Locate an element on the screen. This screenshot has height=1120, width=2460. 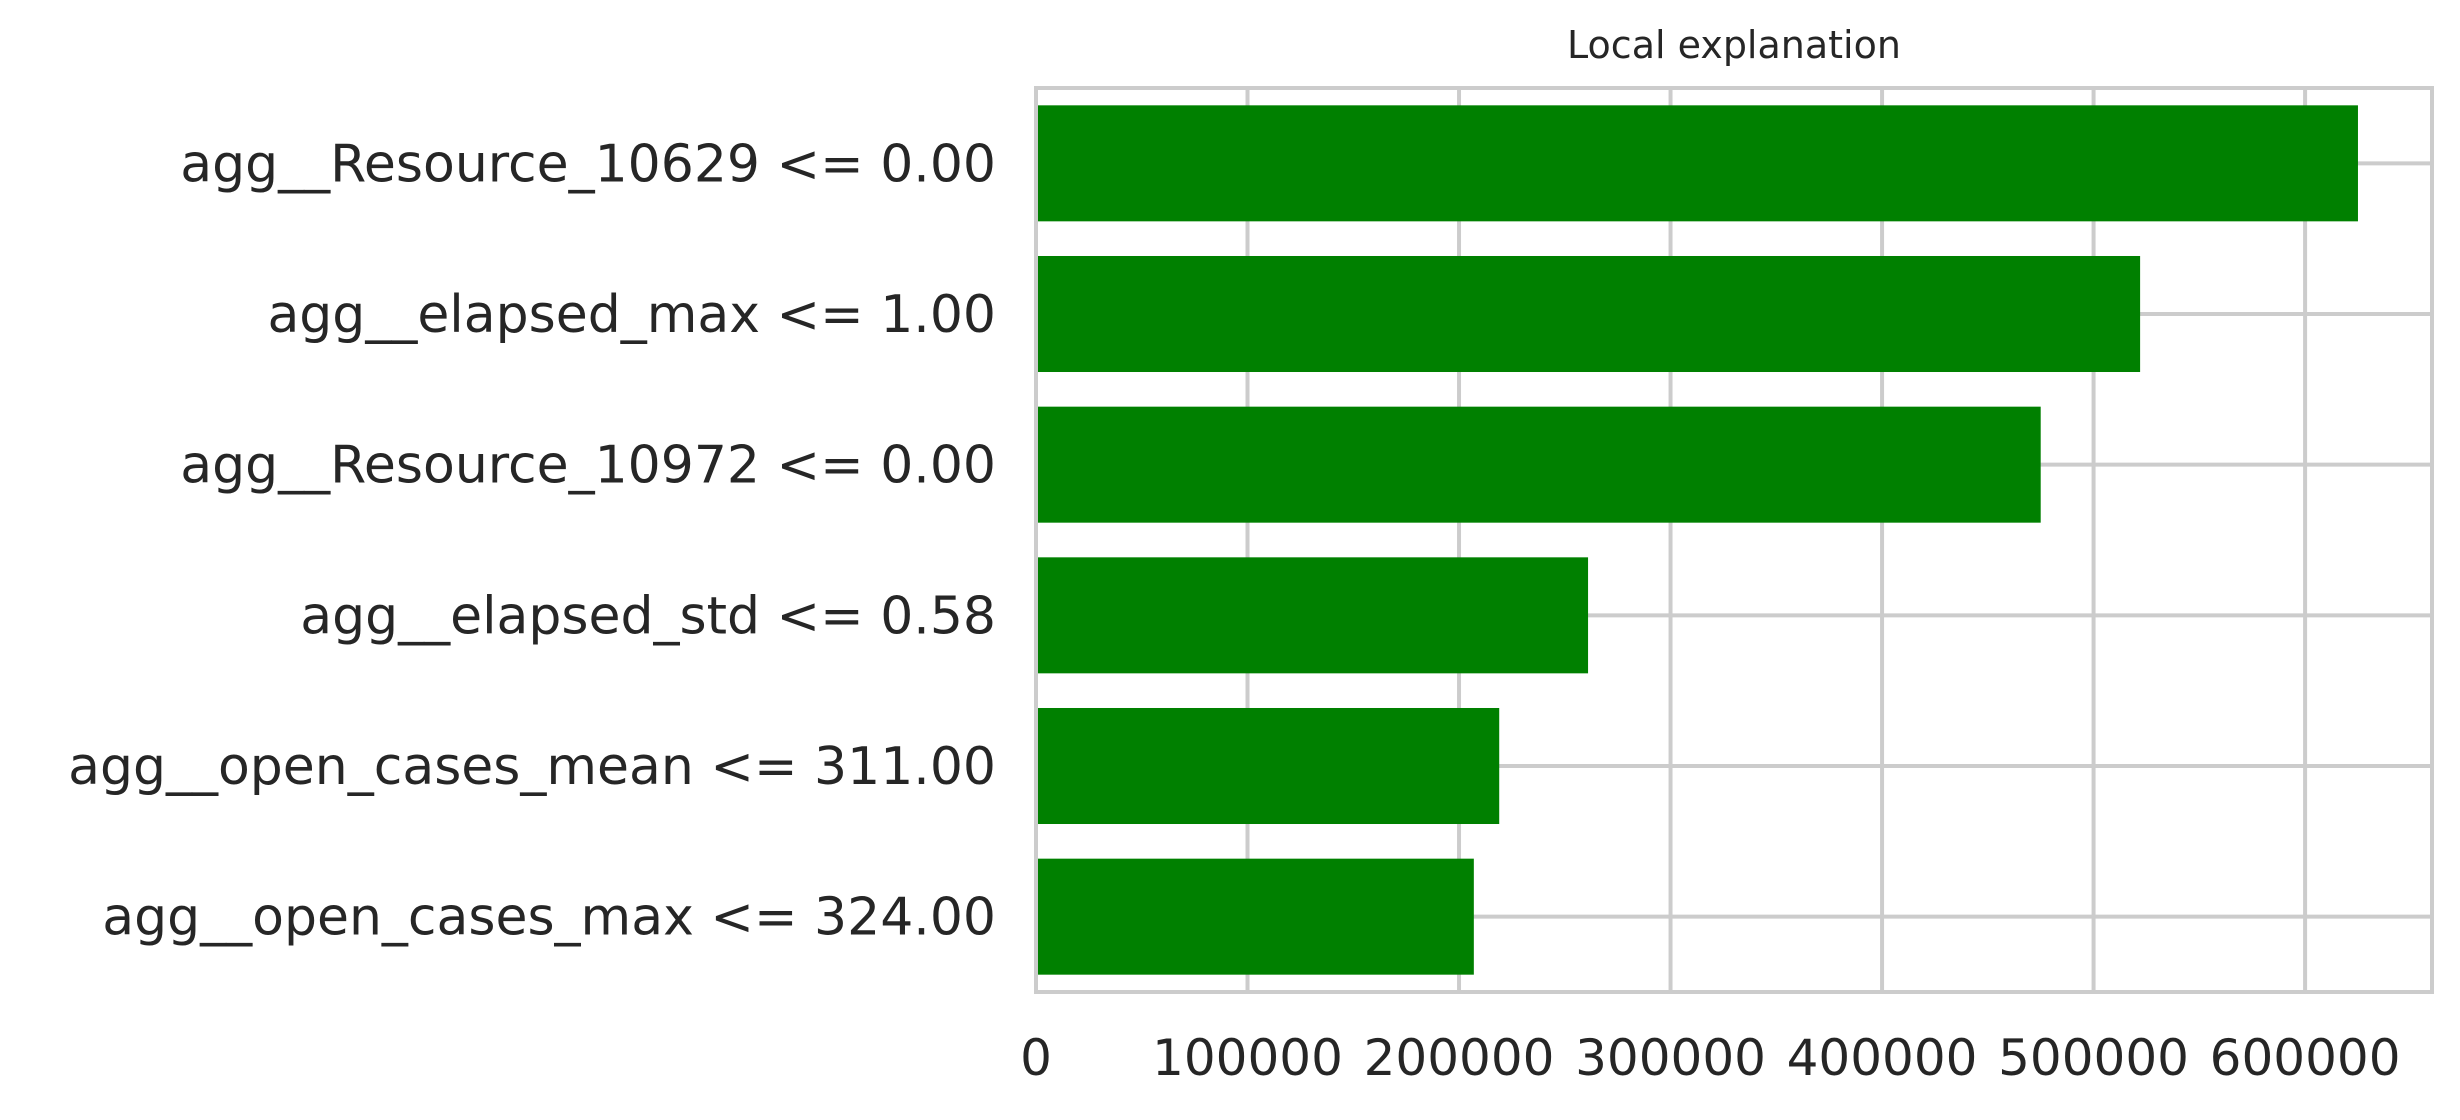
x-tick-label: 0 is located at coordinates (1036, 1058).